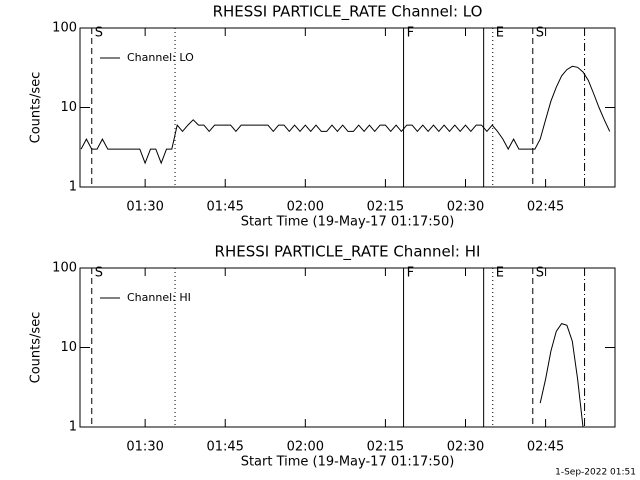  Describe the element at coordinates (348, 252) in the screenshot. I see `chart-title: RHESSI PARTICLE_RATE Channel: HI` at that location.